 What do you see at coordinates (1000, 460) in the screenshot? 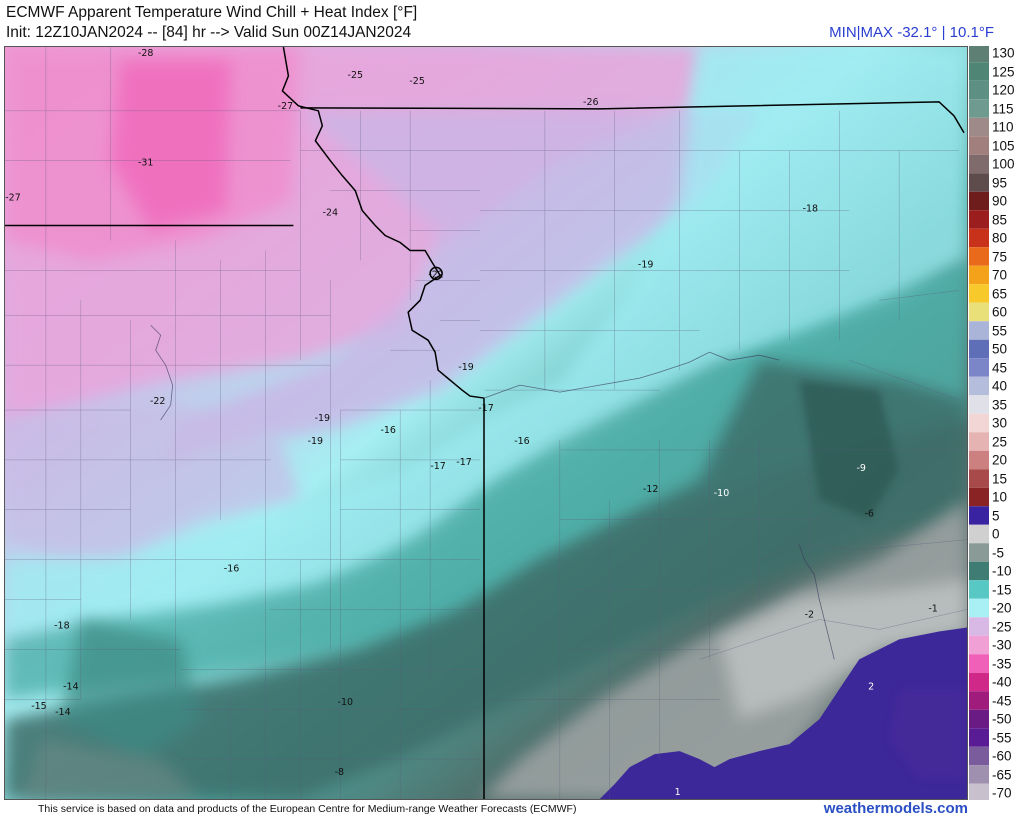
I see `color-scale-label: 20` at bounding box center [1000, 460].